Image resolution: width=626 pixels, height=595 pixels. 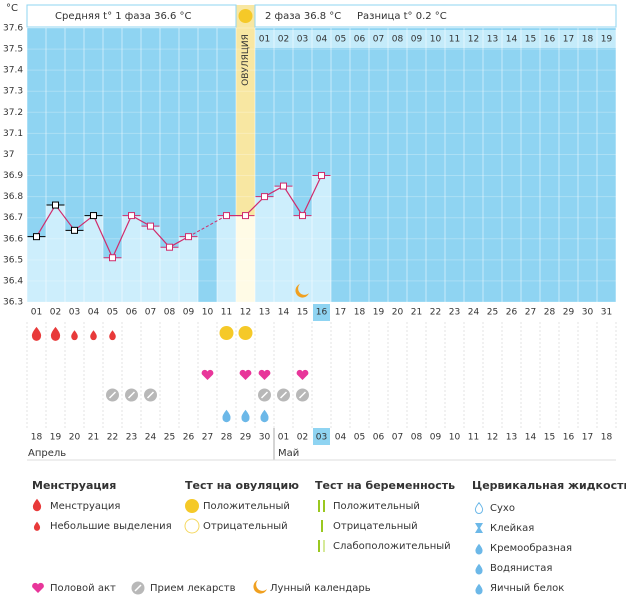 I want to click on date-label: 28, so click(x=227, y=438).